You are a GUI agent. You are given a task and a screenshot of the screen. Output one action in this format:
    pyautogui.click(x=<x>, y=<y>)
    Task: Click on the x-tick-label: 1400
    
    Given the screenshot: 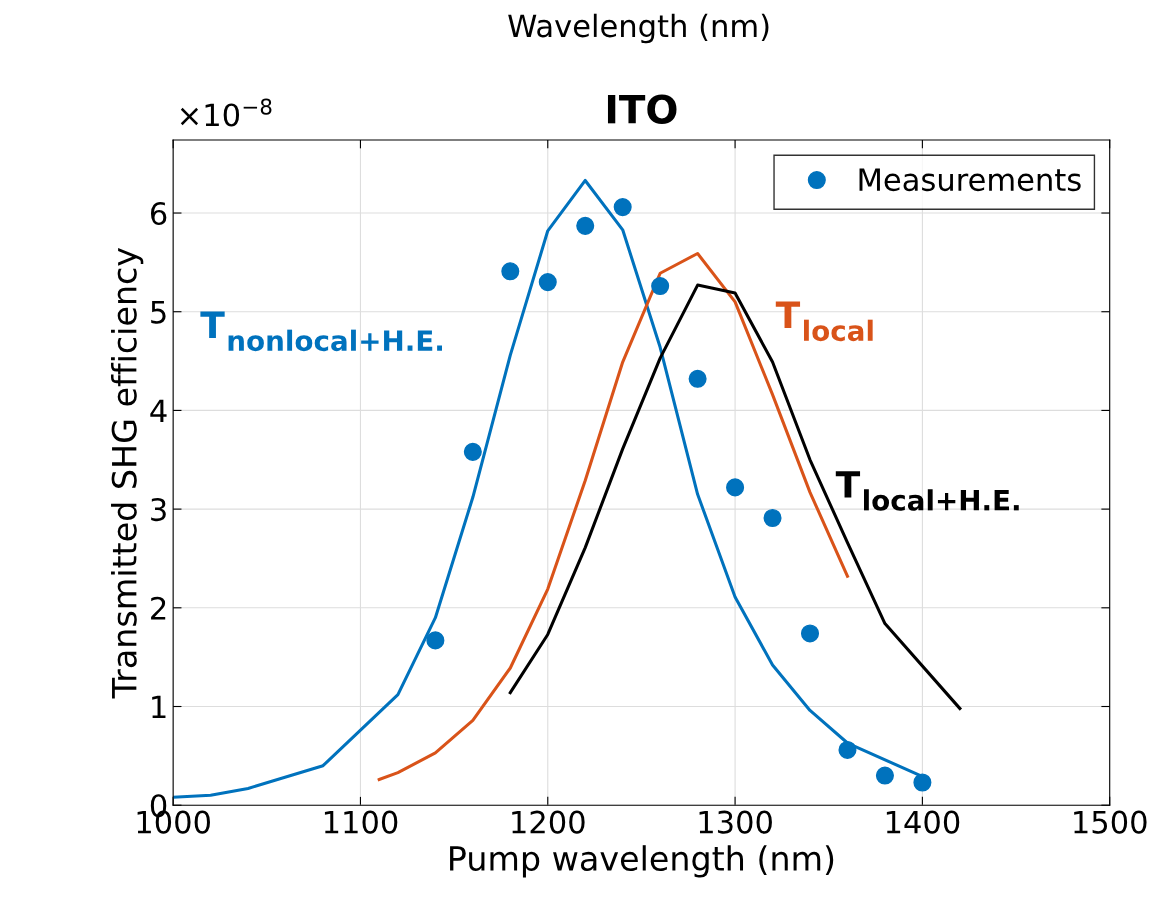 What is the action you would take?
    pyautogui.click(x=923, y=822)
    